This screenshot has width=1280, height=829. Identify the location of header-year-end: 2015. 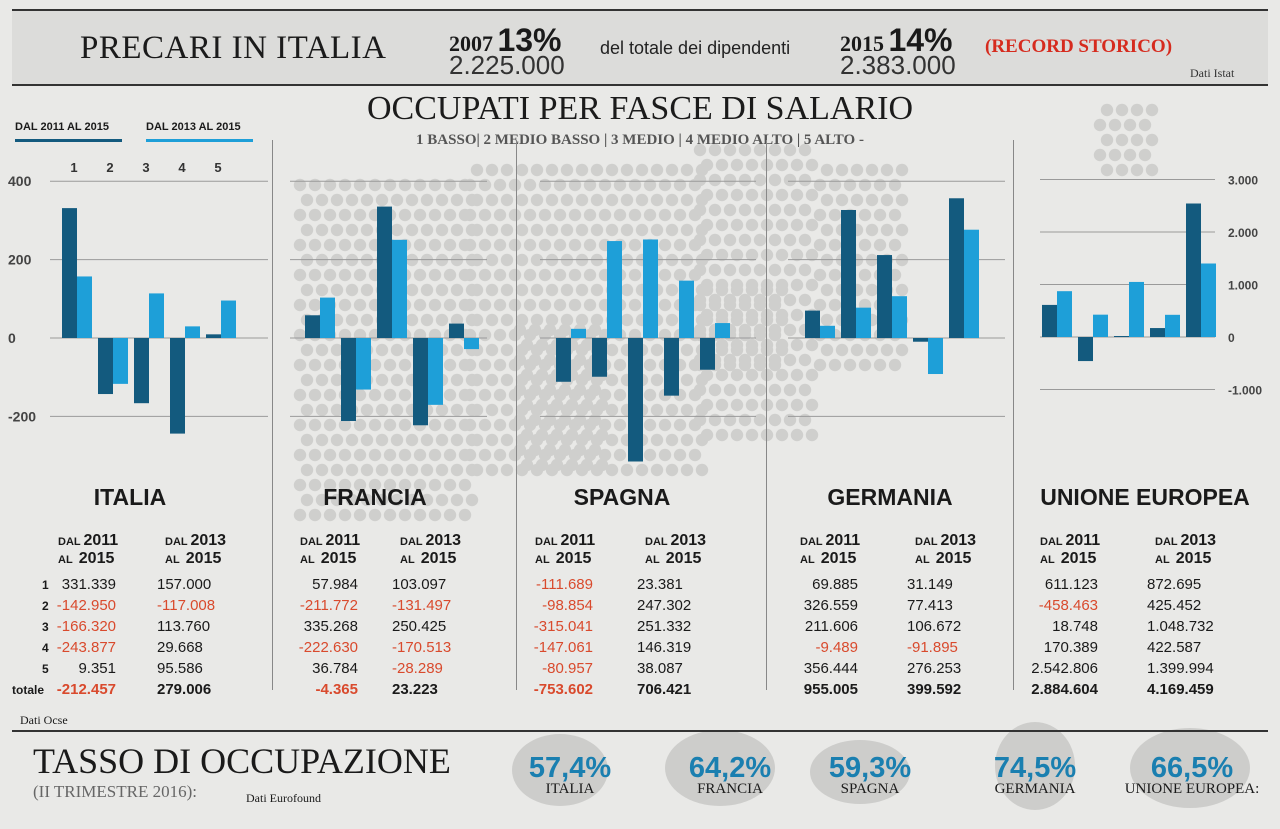
(203, 558).